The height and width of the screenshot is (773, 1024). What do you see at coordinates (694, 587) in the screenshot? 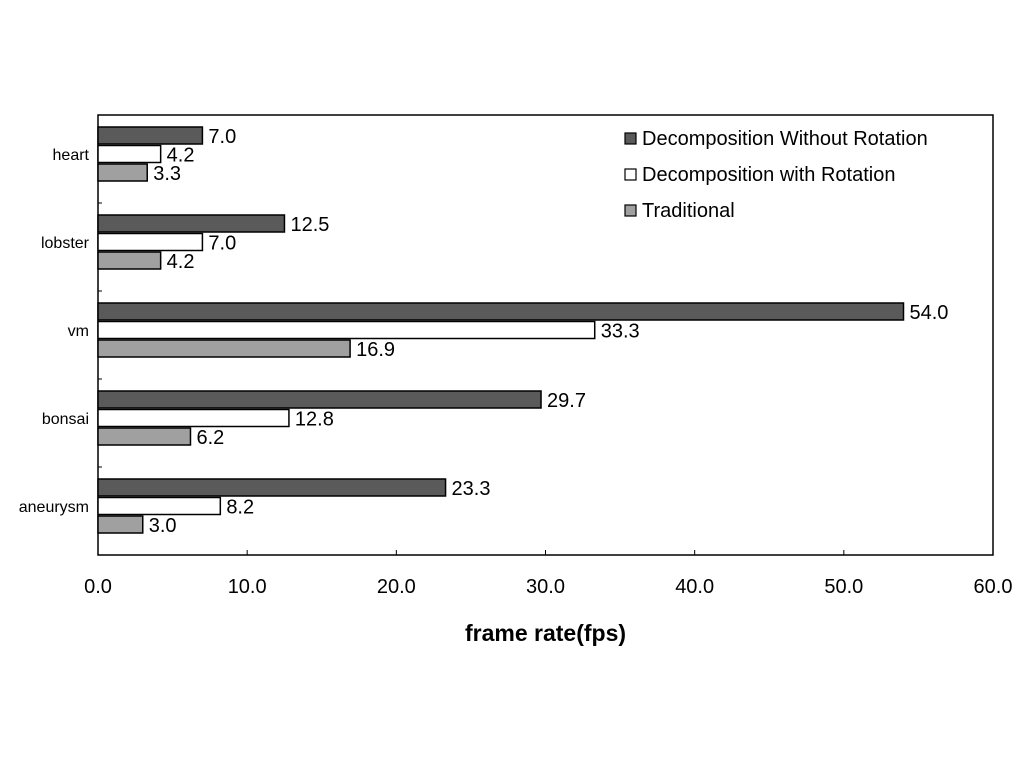
I see `x-tick-label-4: 40.0` at bounding box center [694, 587].